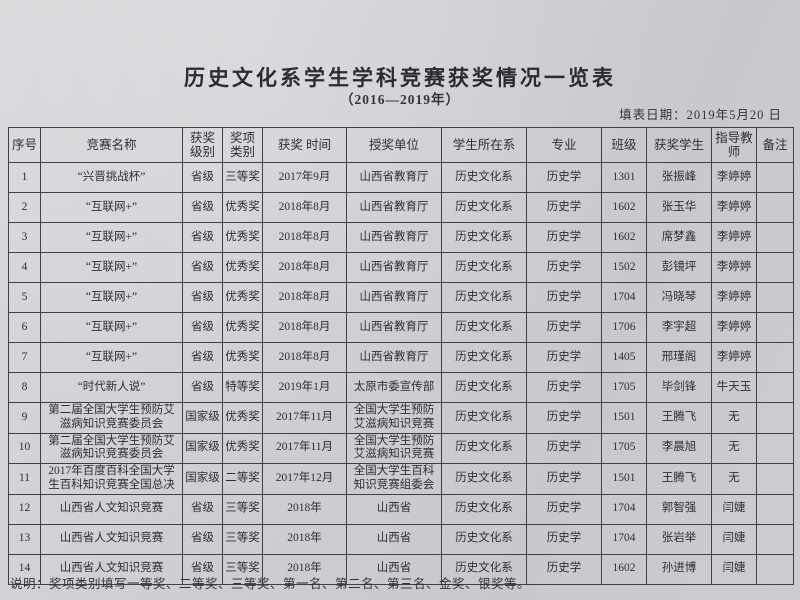 This screenshot has height=600, width=800. What do you see at coordinates (679, 448) in the screenshot?
I see `cell-student: 李晨旭` at bounding box center [679, 448].